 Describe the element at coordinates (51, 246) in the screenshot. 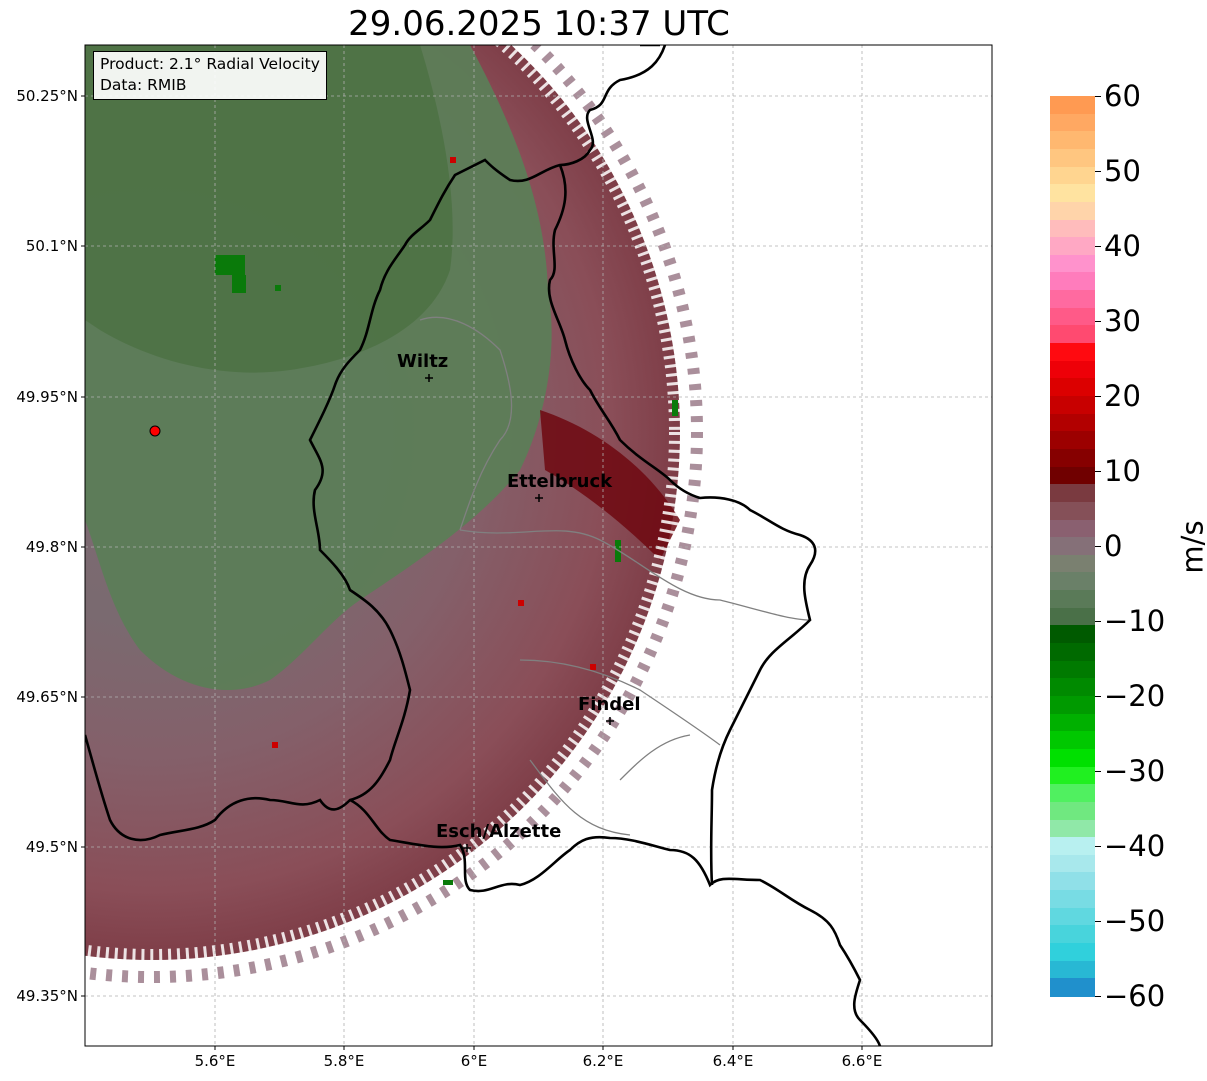

I see `lat-label: 50.1°N` at that location.